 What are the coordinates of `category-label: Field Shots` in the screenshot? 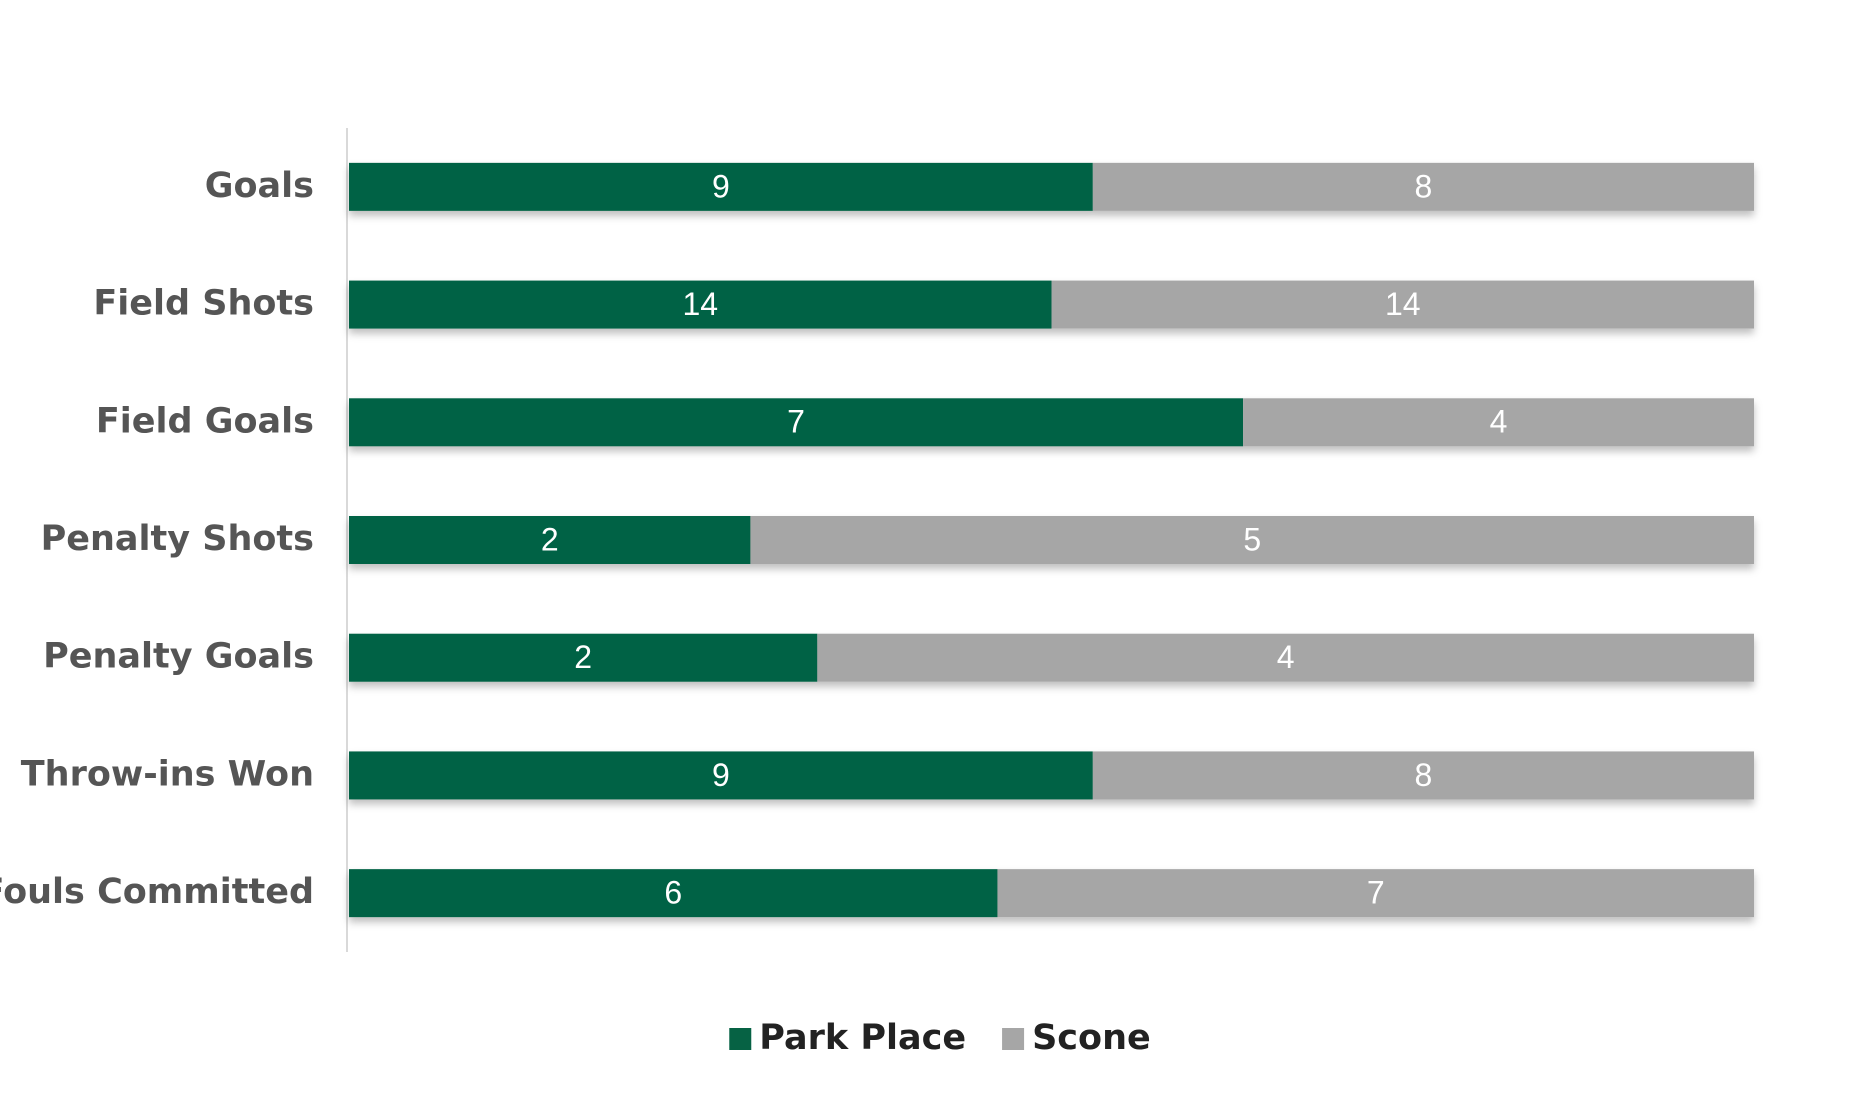 It's located at (203, 304).